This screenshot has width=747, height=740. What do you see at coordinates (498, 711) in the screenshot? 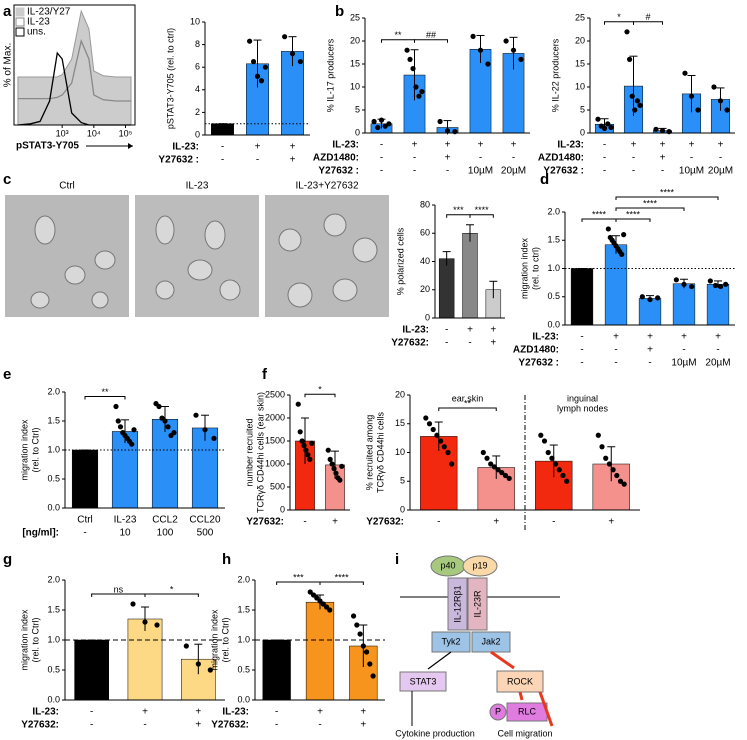
I see `node-label: P` at bounding box center [498, 711].